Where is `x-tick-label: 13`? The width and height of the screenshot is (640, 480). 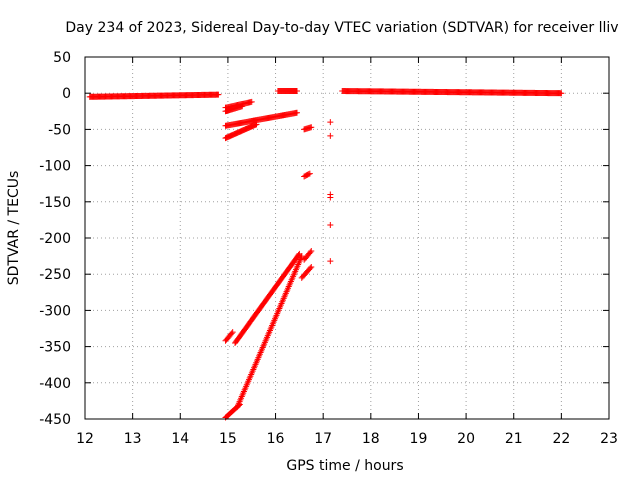
x-tick-label: 13 is located at coordinates (133, 439).